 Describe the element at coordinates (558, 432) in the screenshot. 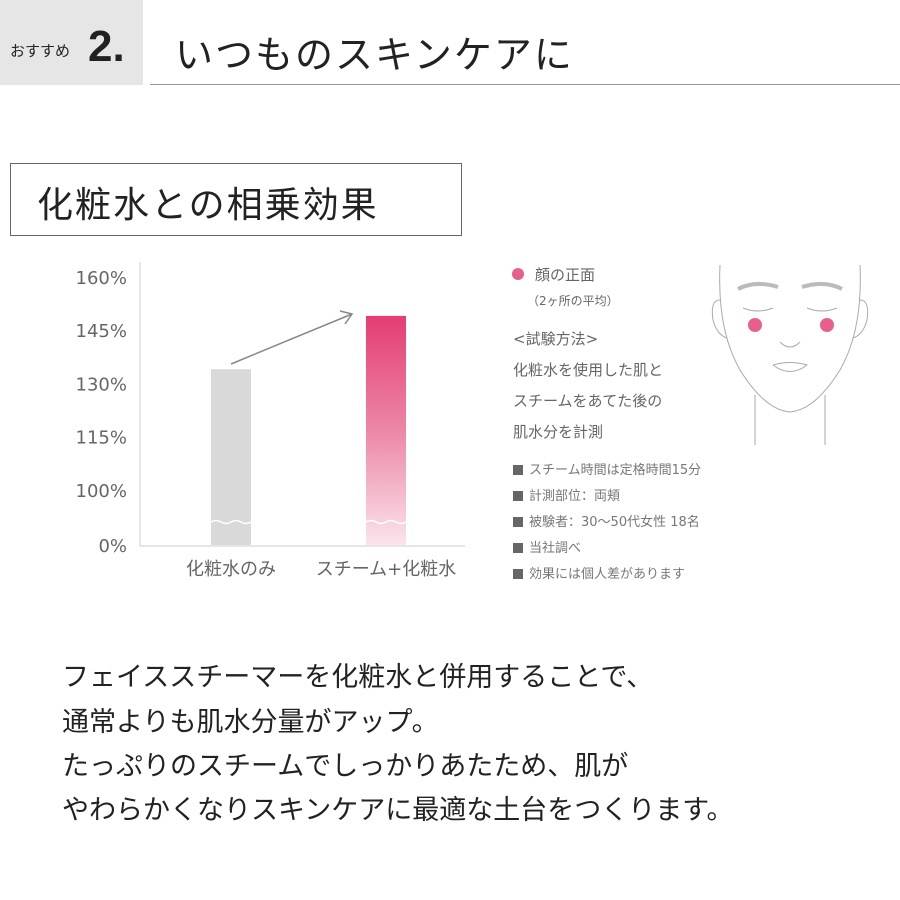

I see `method-line: 肌水分を計測` at that location.